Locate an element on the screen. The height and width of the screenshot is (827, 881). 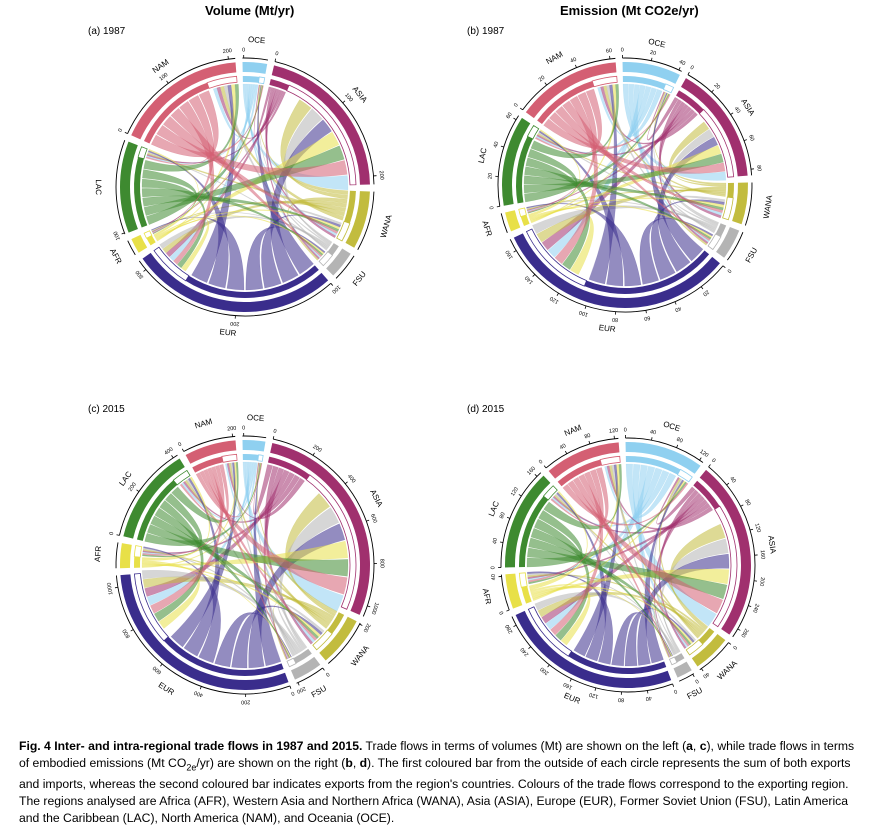
tick-label: 300 is located at coordinates (140, 274).